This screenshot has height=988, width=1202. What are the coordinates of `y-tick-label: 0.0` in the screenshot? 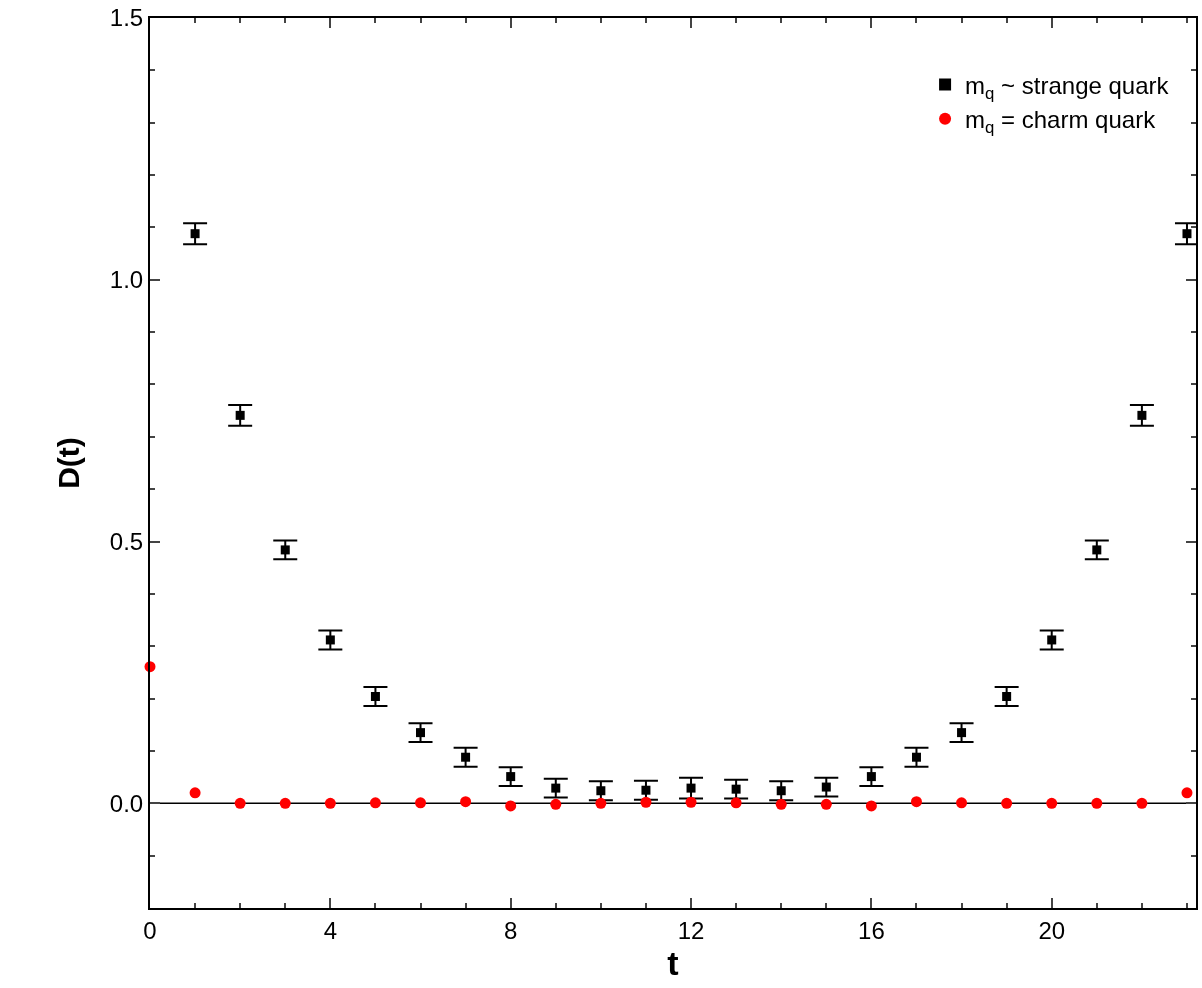 It's located at (126, 803).